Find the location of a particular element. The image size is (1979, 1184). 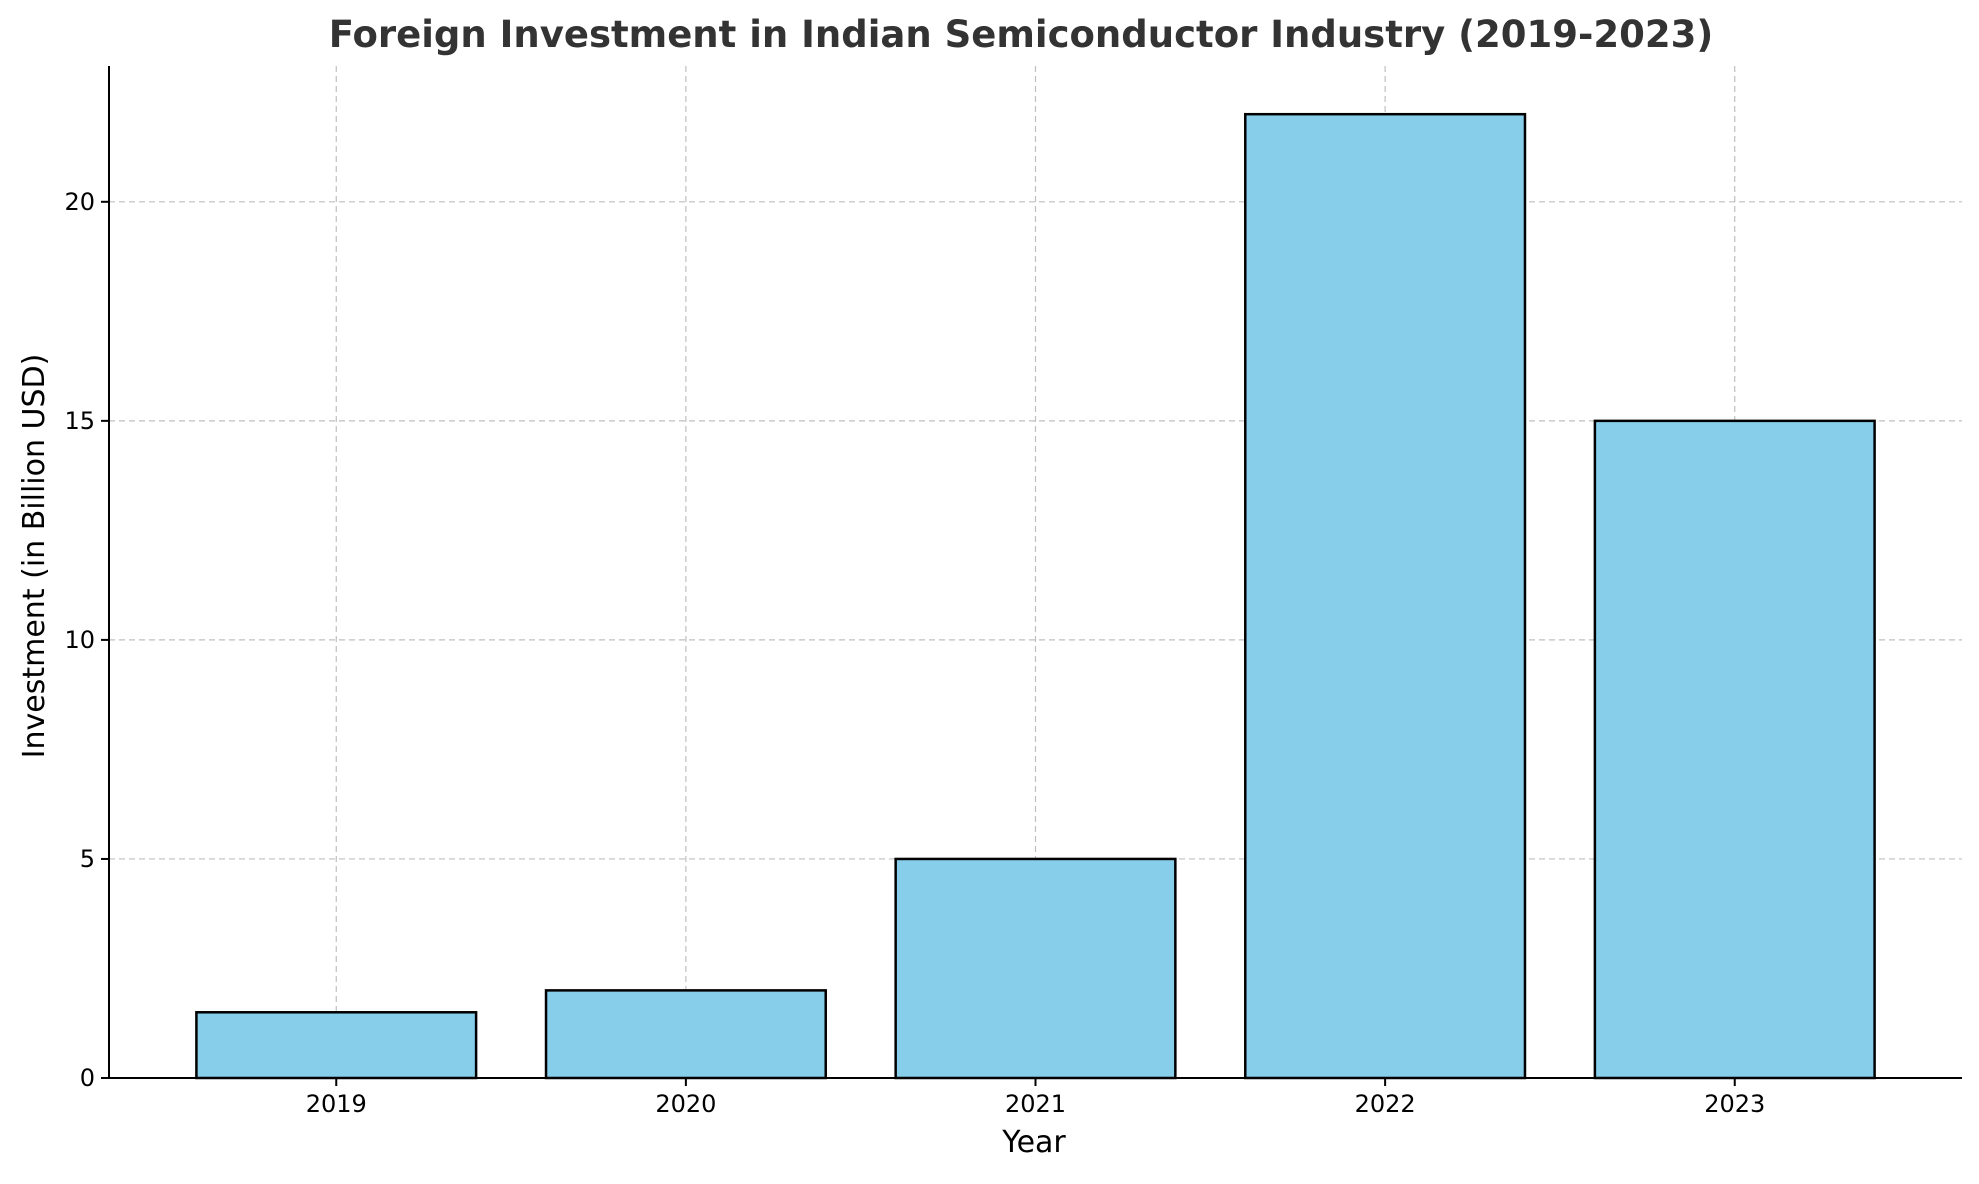

x-tick-label: 2021 is located at coordinates (1035, 1104).